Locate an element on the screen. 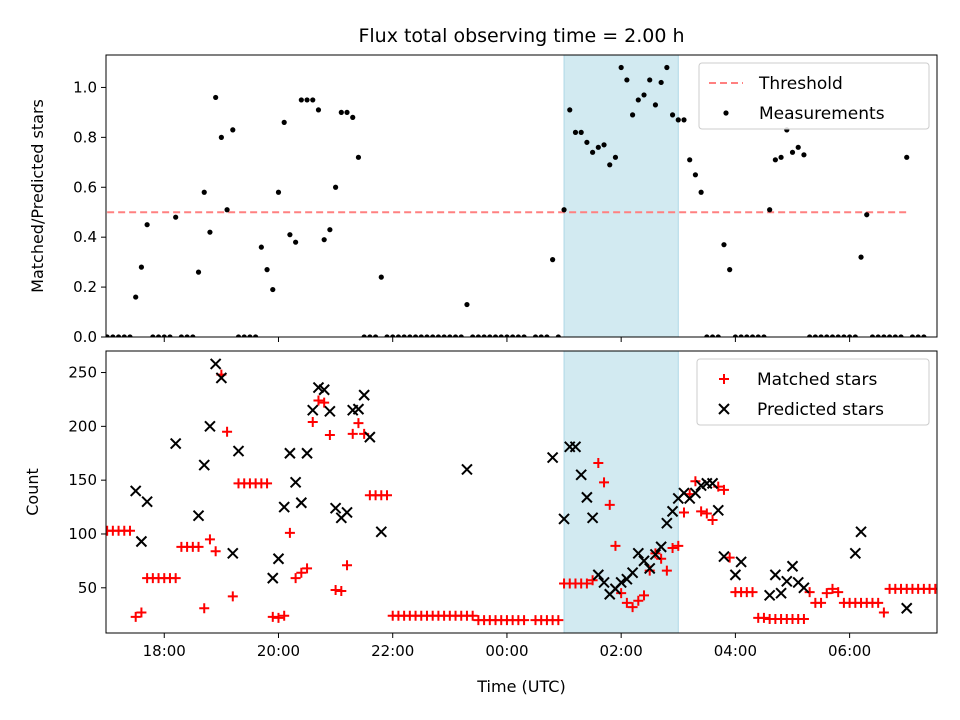  y-tick-label: 1.0 is located at coordinates (85, 87).